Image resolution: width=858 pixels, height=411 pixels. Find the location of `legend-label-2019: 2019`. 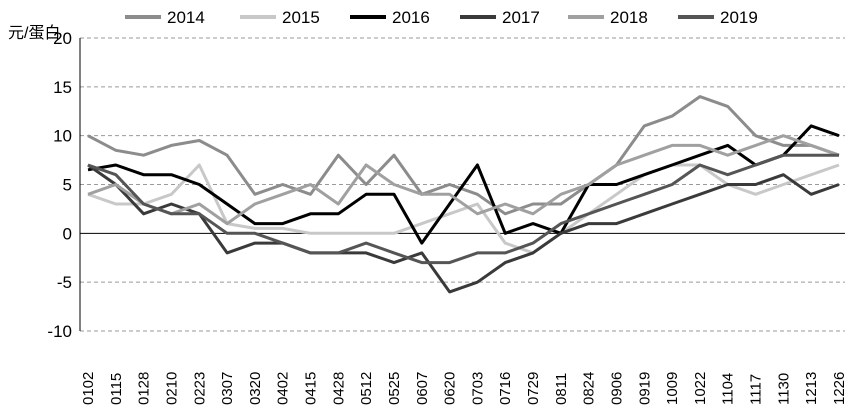

legend-label-2019: 2019 is located at coordinates (739, 17).